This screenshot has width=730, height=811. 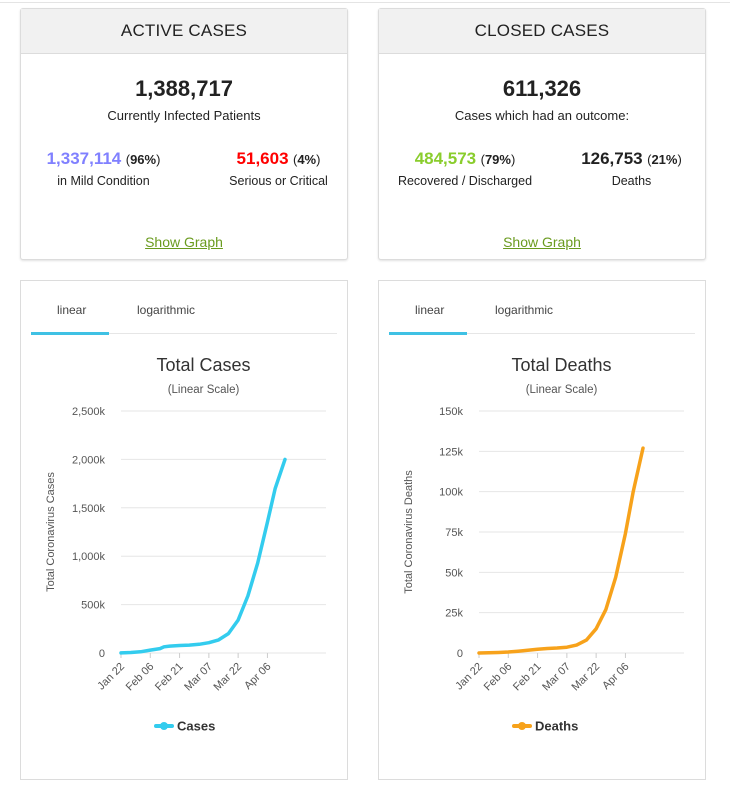 What do you see at coordinates (451, 412) in the screenshot?
I see `y-tick-label: 150k` at bounding box center [451, 412].